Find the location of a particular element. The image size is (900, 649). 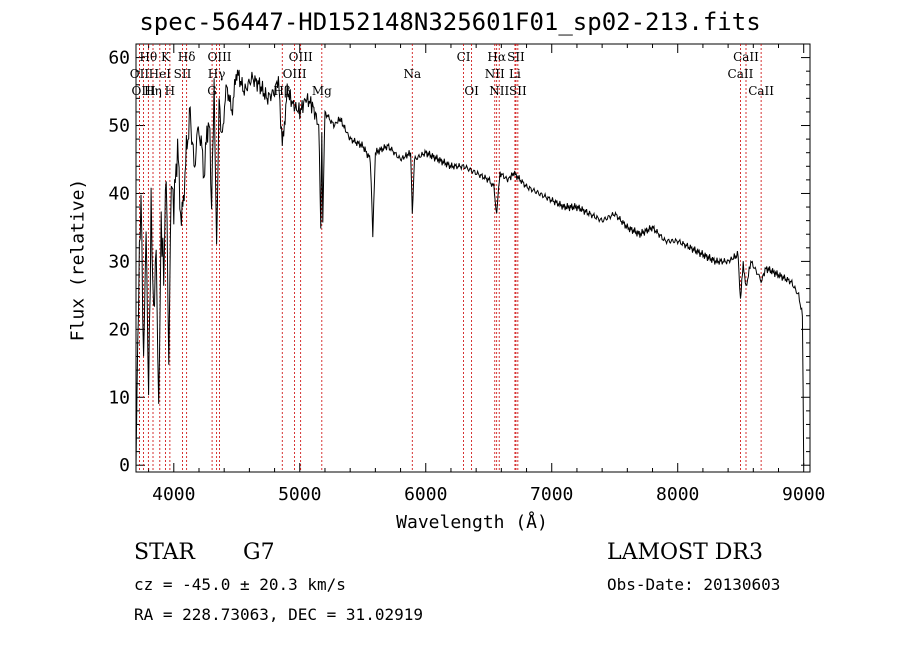

subclass: G7 is located at coordinates (259, 552).